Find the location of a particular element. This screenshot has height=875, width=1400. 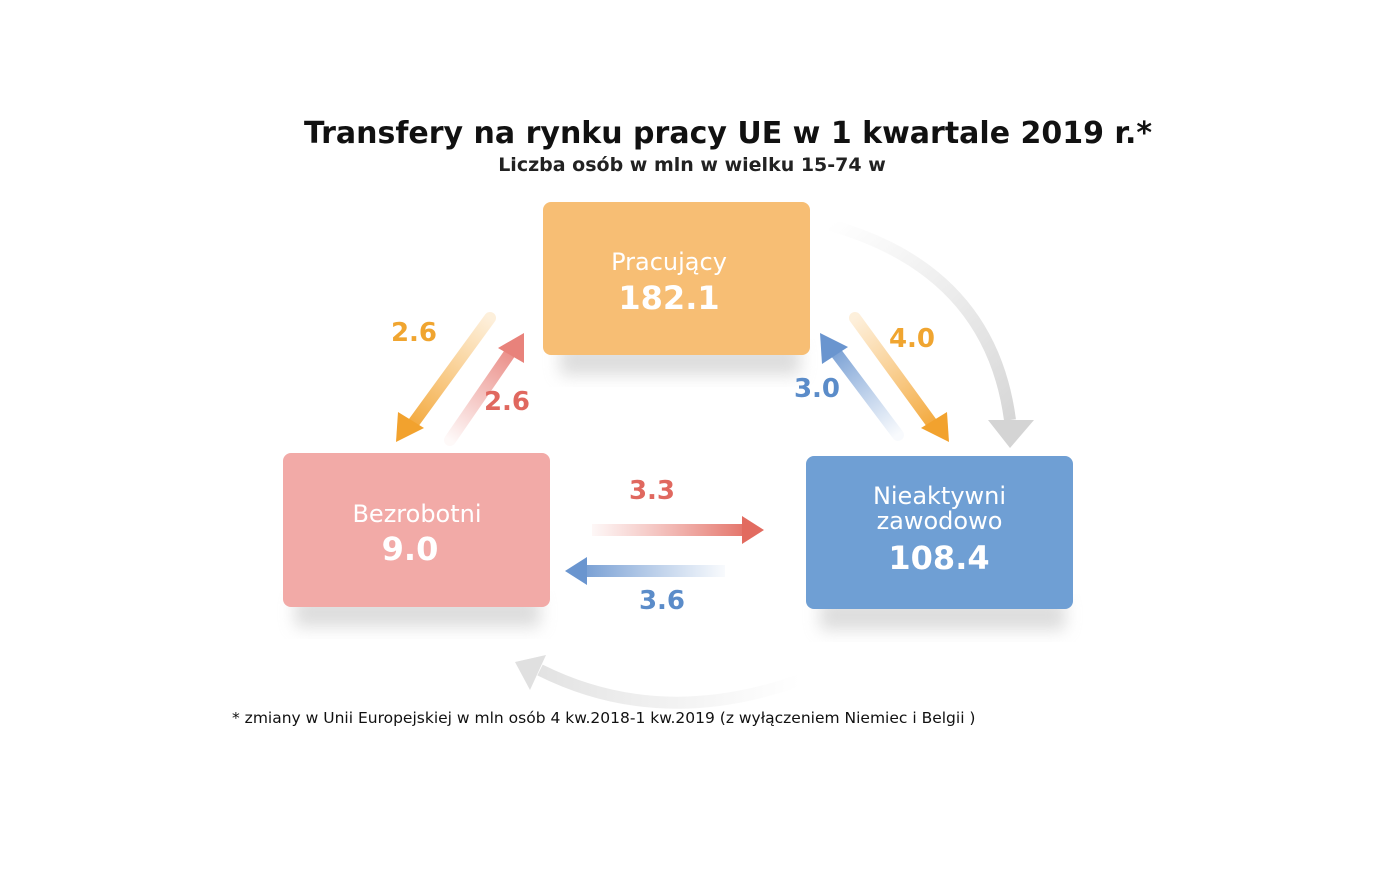

node-label: Bezrobotni is located at coordinates (416, 514).